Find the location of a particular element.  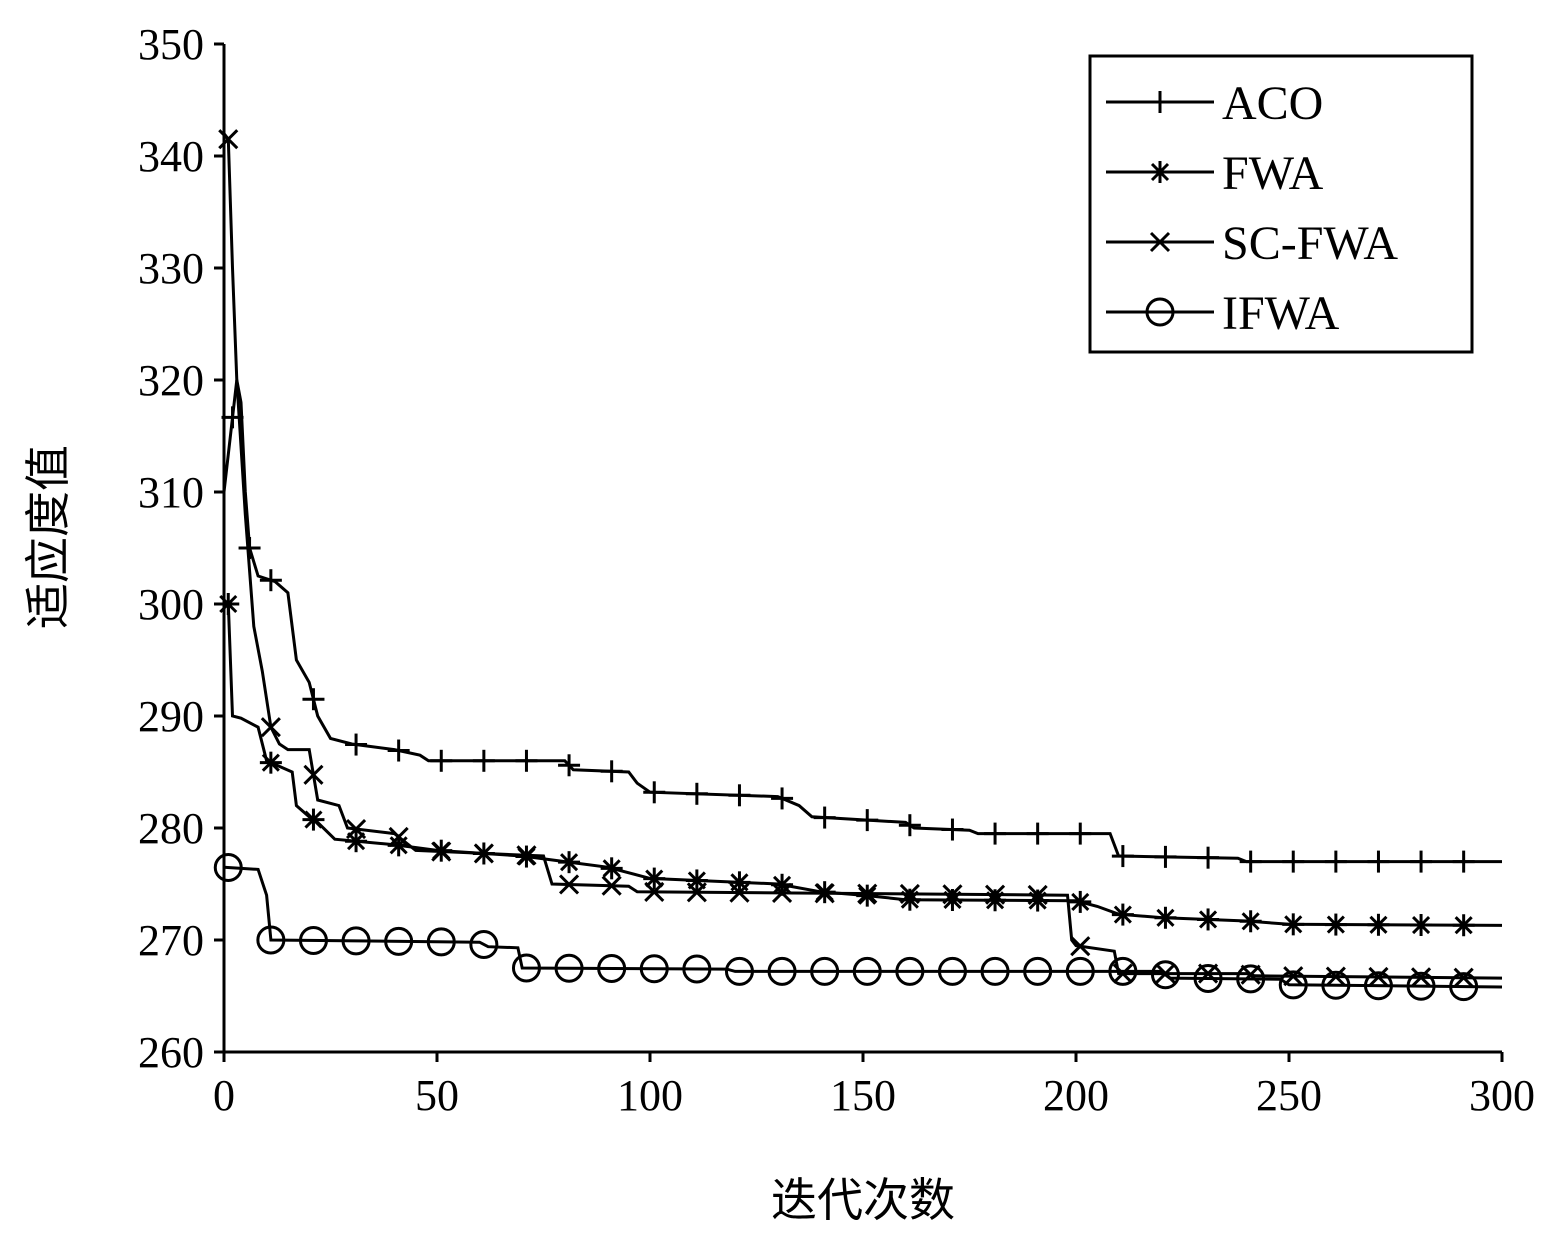

y-tick-label-8: 340 is located at coordinates (171, 156).